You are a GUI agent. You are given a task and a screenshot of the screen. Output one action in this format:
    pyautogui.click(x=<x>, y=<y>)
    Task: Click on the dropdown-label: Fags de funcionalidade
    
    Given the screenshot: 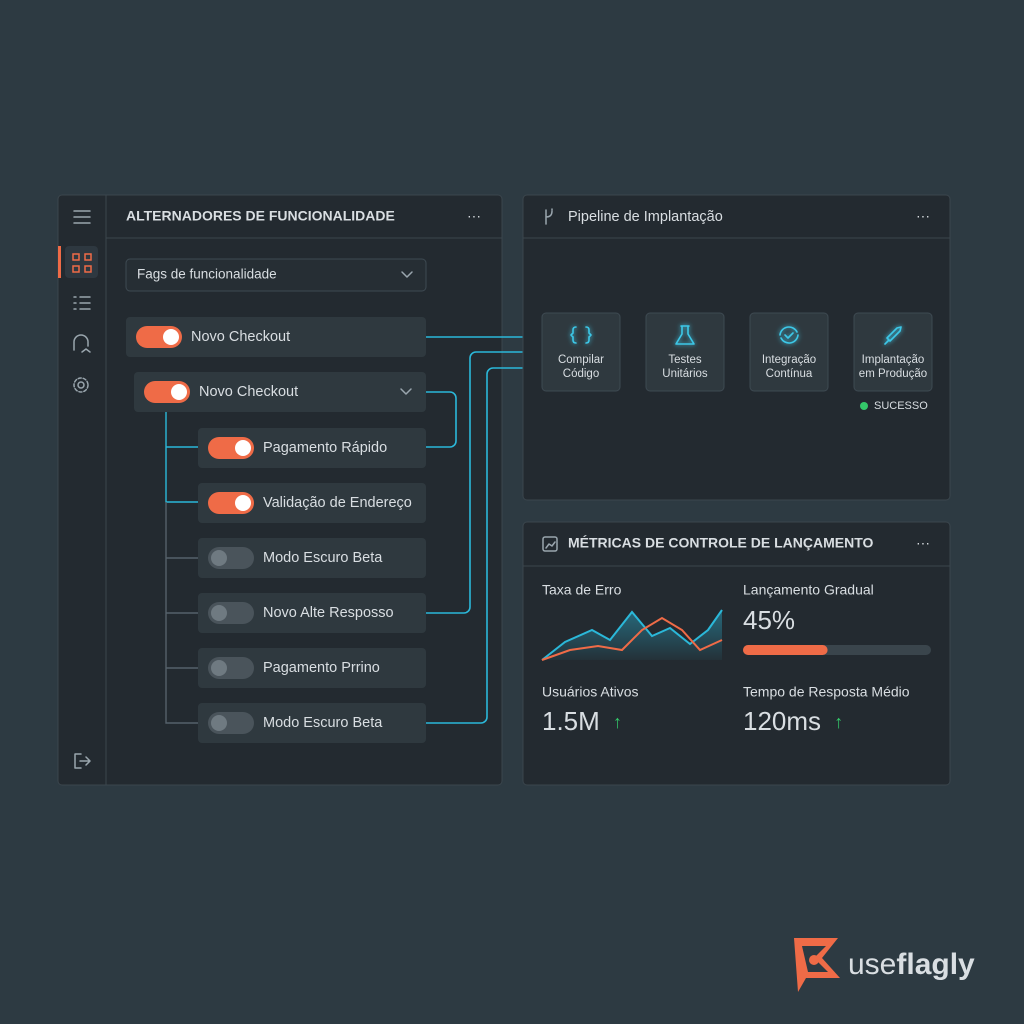 What is the action you would take?
    pyautogui.click(x=207, y=274)
    